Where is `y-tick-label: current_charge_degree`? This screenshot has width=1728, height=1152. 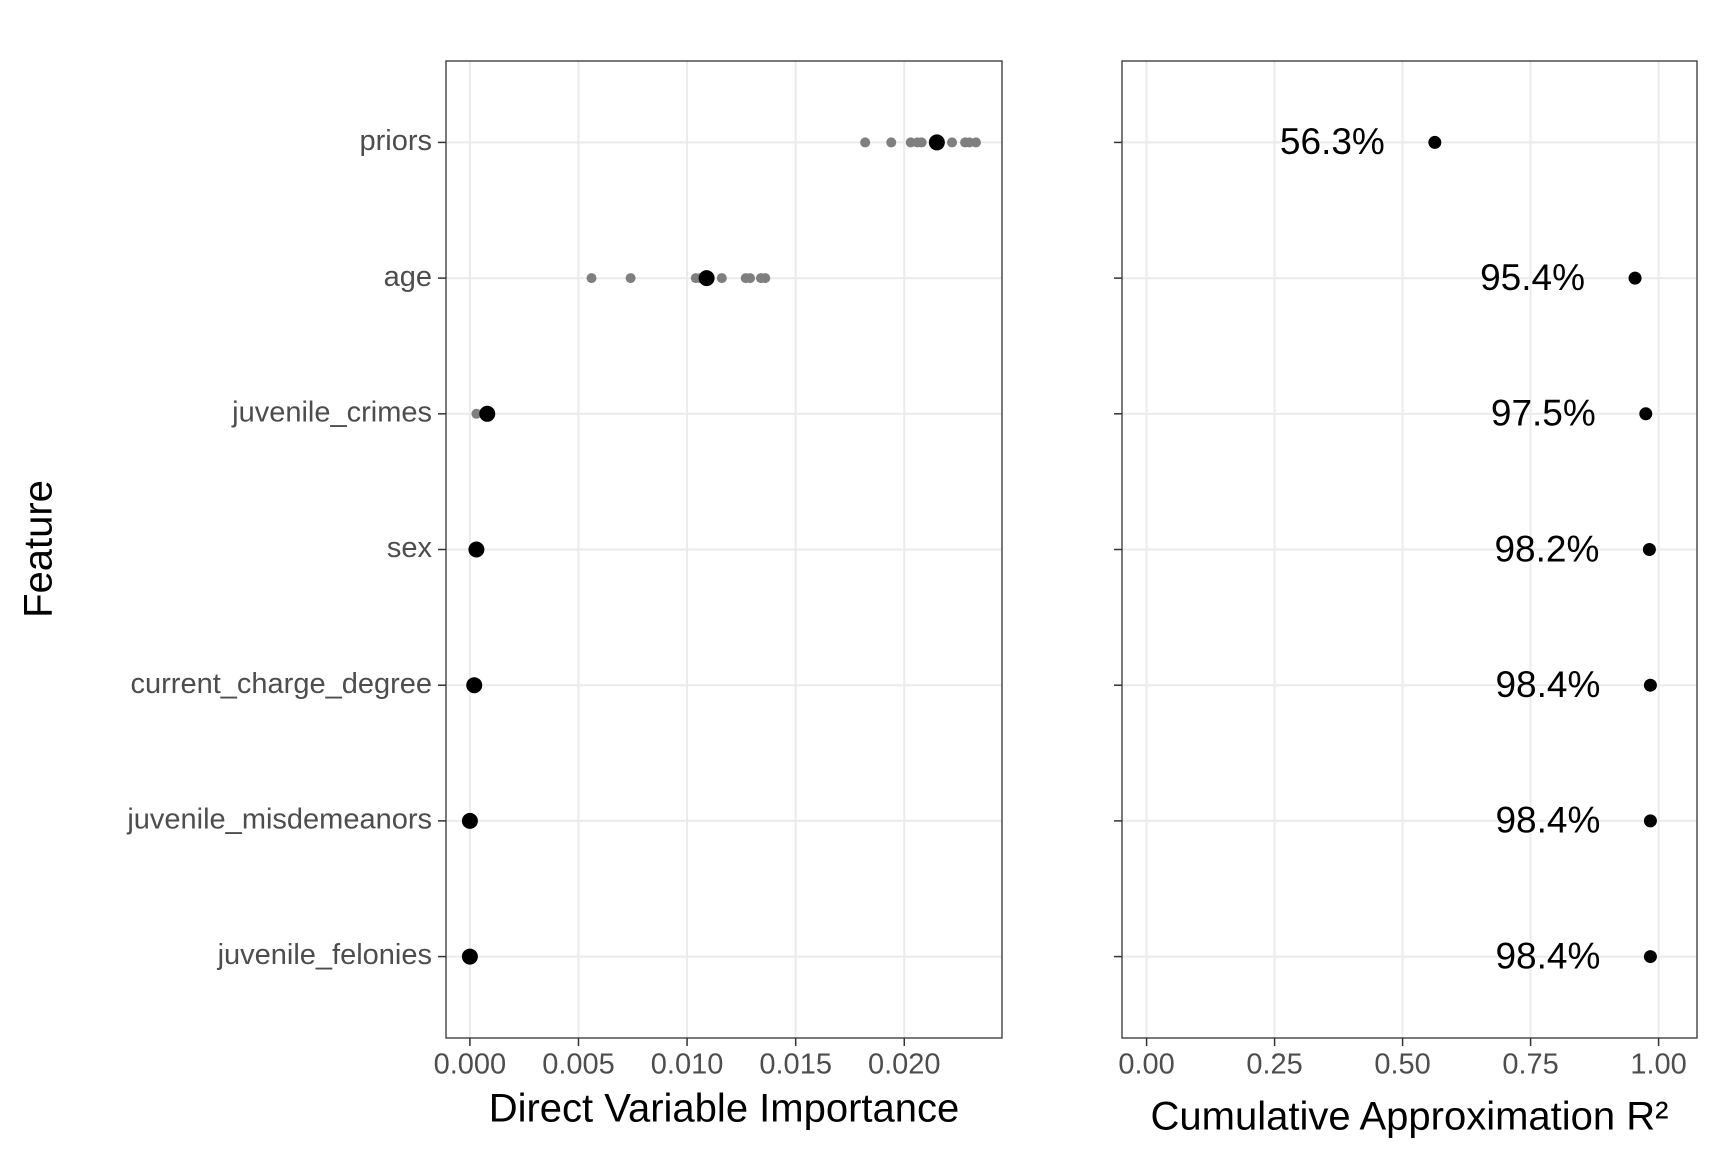
y-tick-label: current_charge_degree is located at coordinates (281, 684).